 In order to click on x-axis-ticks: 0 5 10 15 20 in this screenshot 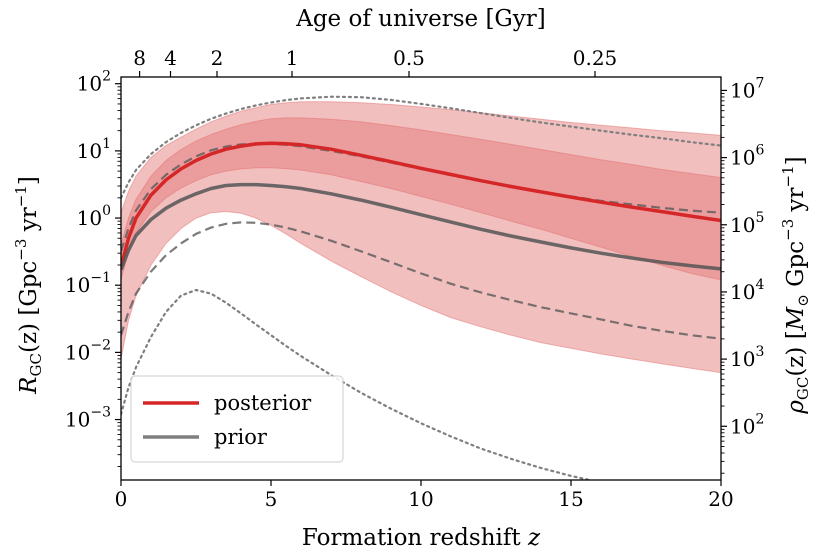, I will do `click(424, 495)`.